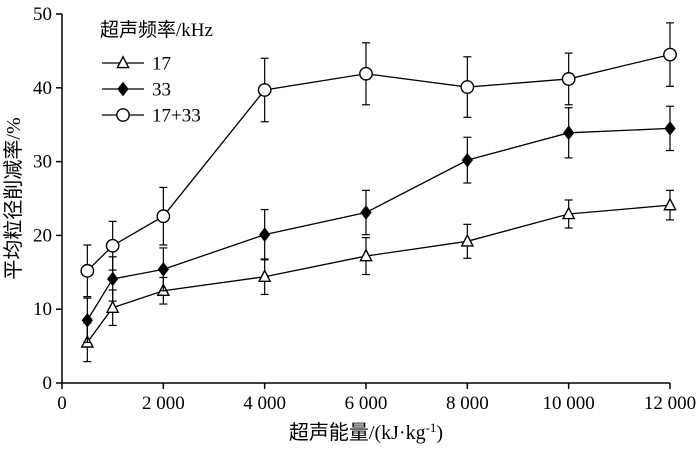 Image resolution: width=700 pixels, height=461 pixels. Describe the element at coordinates (42, 235) in the screenshot. I see `y-tick-label: 20` at that location.